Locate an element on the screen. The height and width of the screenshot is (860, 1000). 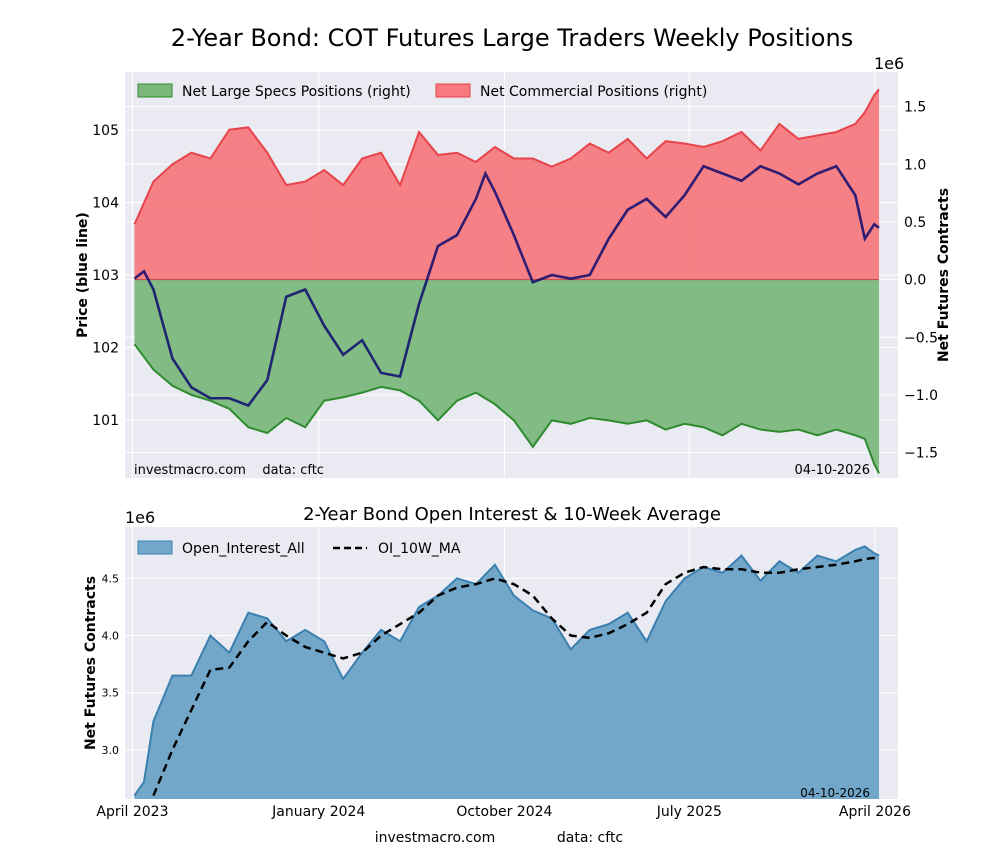
left-tick-1: 102 is located at coordinates (105, 349).